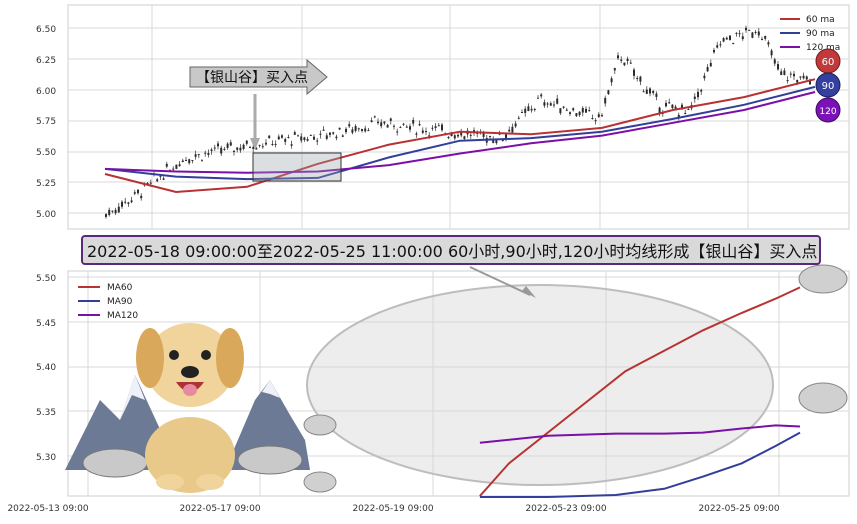 This screenshot has width=857, height=524. I want to click on badge-90-label: 90, so click(828, 86).